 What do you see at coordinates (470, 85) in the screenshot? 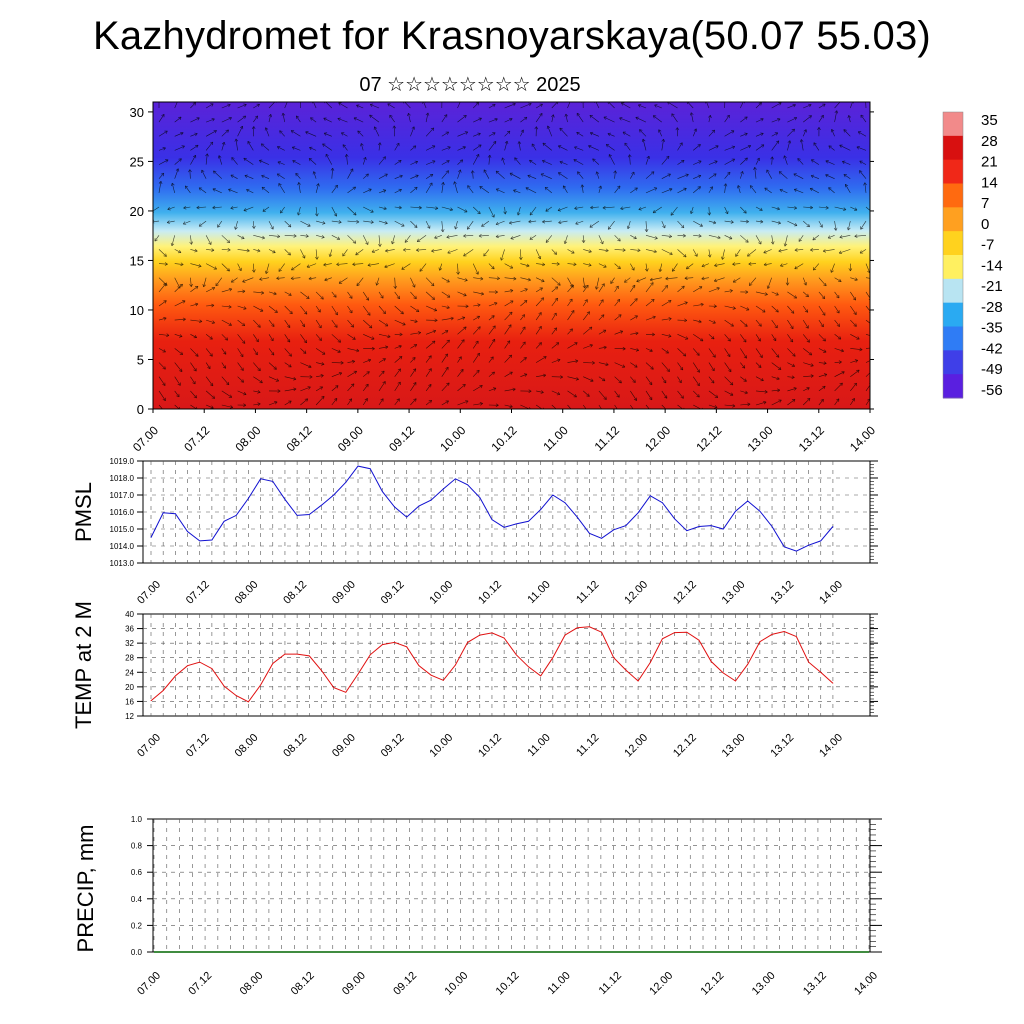
I see `chart-subtitle: 07 ☆☆☆☆☆☆☆☆ 2025` at bounding box center [470, 85].